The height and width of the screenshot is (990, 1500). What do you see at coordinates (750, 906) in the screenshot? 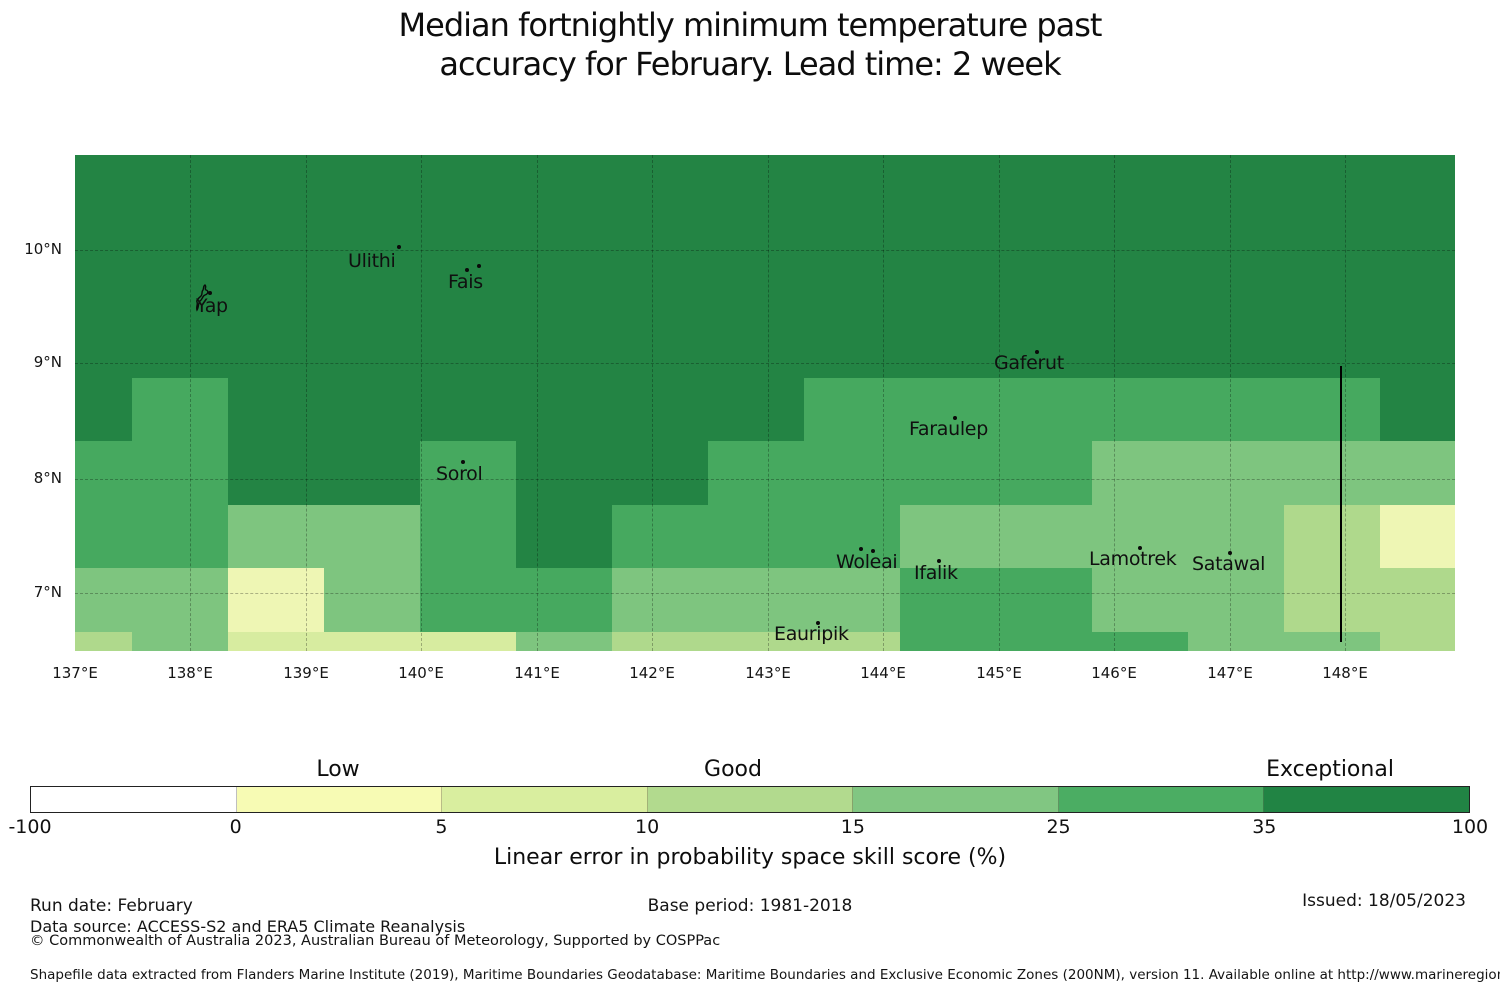
I see `base-period-text: Base period: 1981-2018` at bounding box center [750, 906].